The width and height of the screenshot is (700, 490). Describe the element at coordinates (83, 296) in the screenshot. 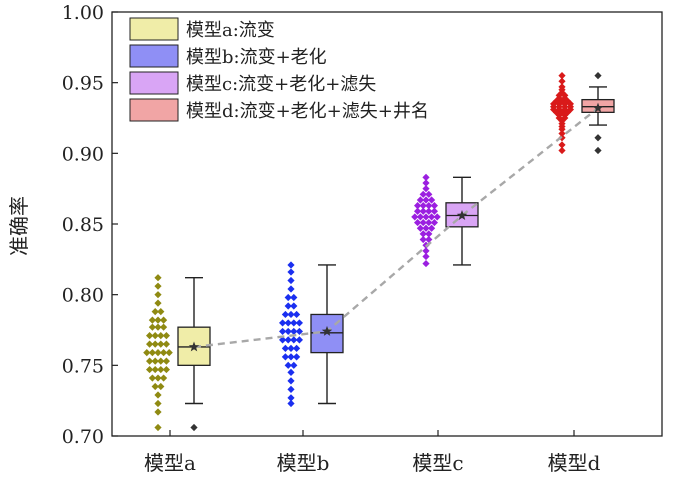

I see `y-tick-label: 0.80` at that location.